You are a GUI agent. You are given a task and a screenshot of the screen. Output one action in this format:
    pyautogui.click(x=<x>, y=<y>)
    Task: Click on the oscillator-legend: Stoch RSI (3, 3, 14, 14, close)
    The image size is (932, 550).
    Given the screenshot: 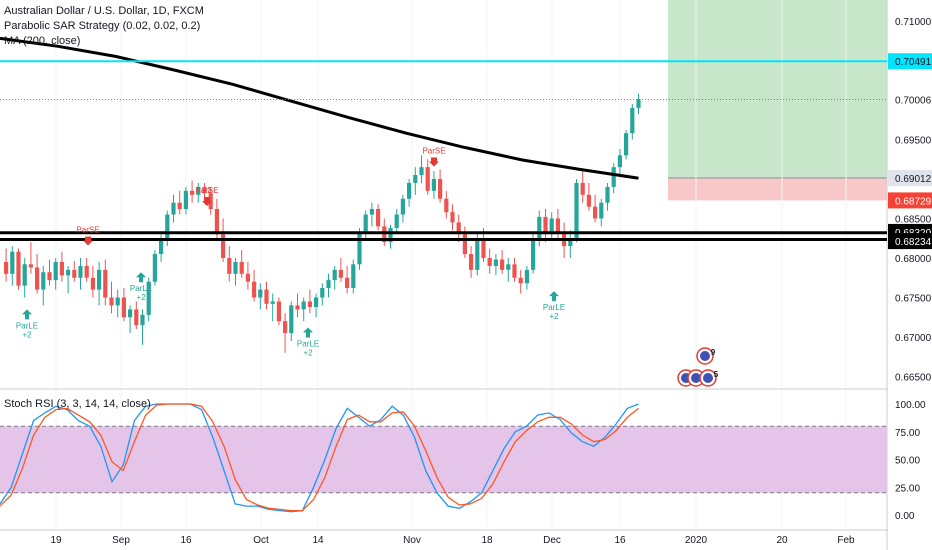 What is the action you would take?
    pyautogui.click(x=77, y=404)
    